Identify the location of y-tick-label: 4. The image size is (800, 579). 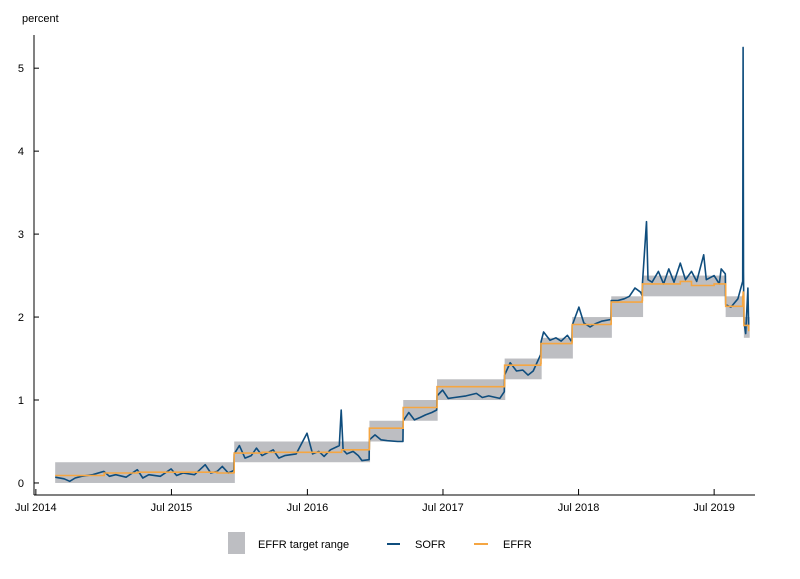
(21, 152).